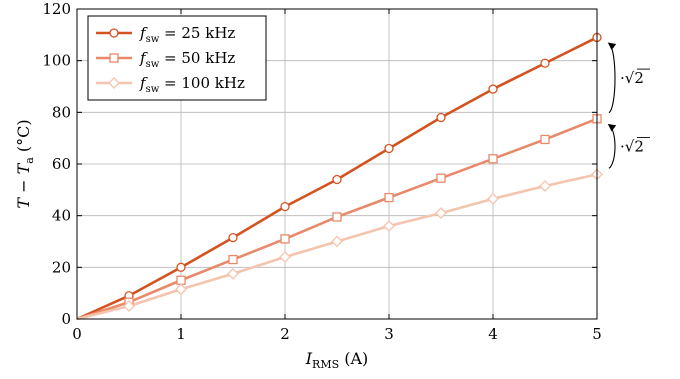  I want to click on x-tick-label: 1, so click(181, 334).